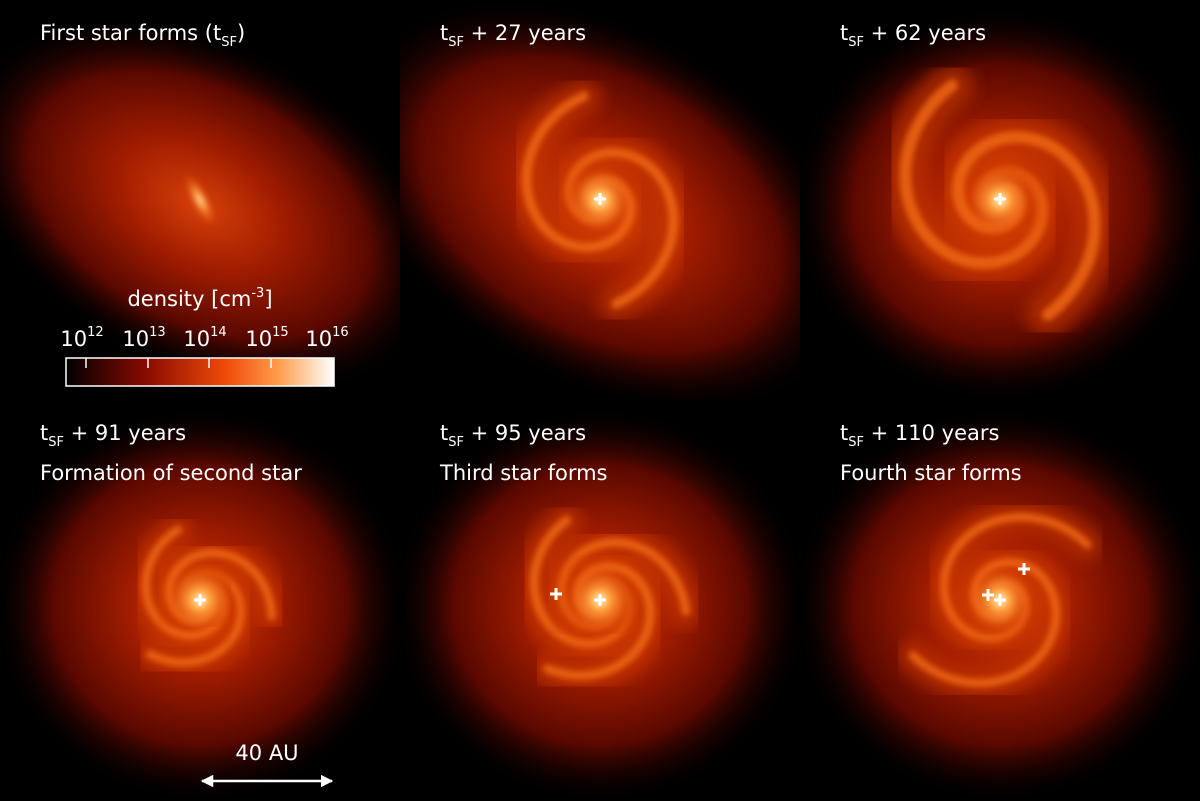 The image size is (1200, 801). Describe the element at coordinates (200, 200) in the screenshot. I see `filament` at that location.